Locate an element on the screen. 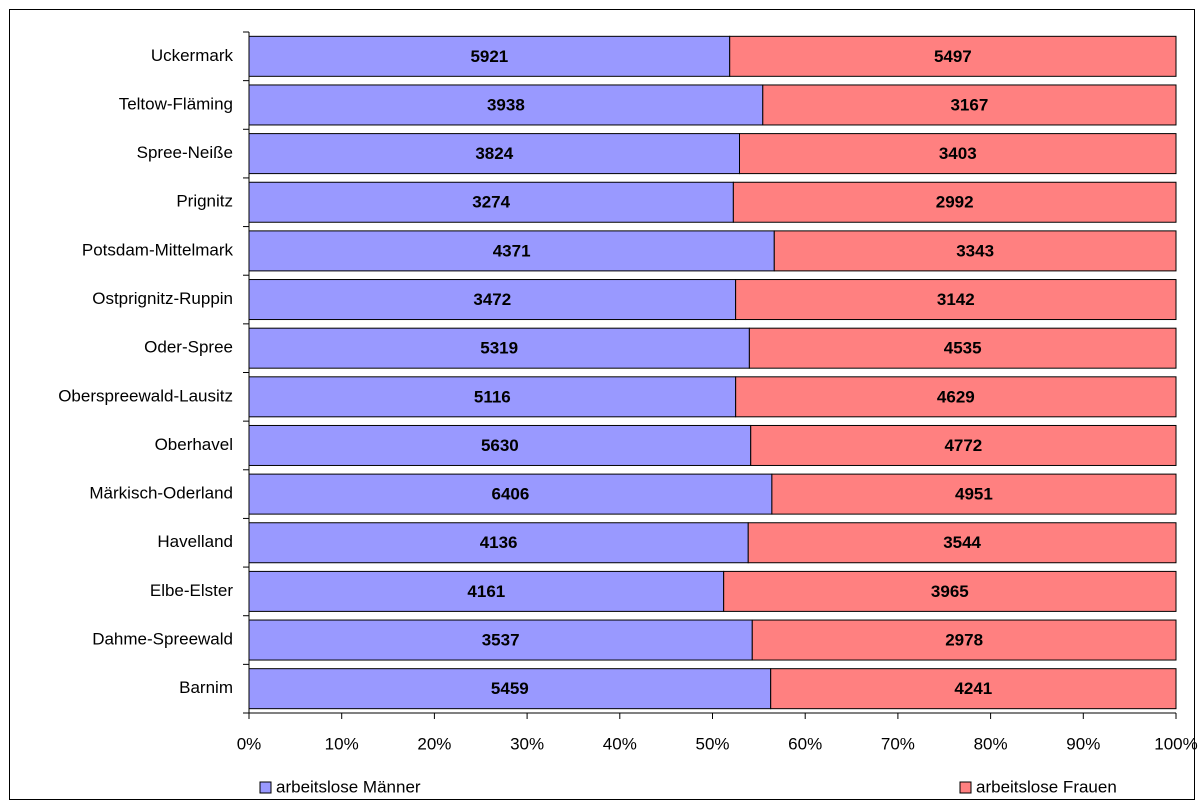 The width and height of the screenshot is (1204, 801). y-tick-label: Prignitz is located at coordinates (204, 201).